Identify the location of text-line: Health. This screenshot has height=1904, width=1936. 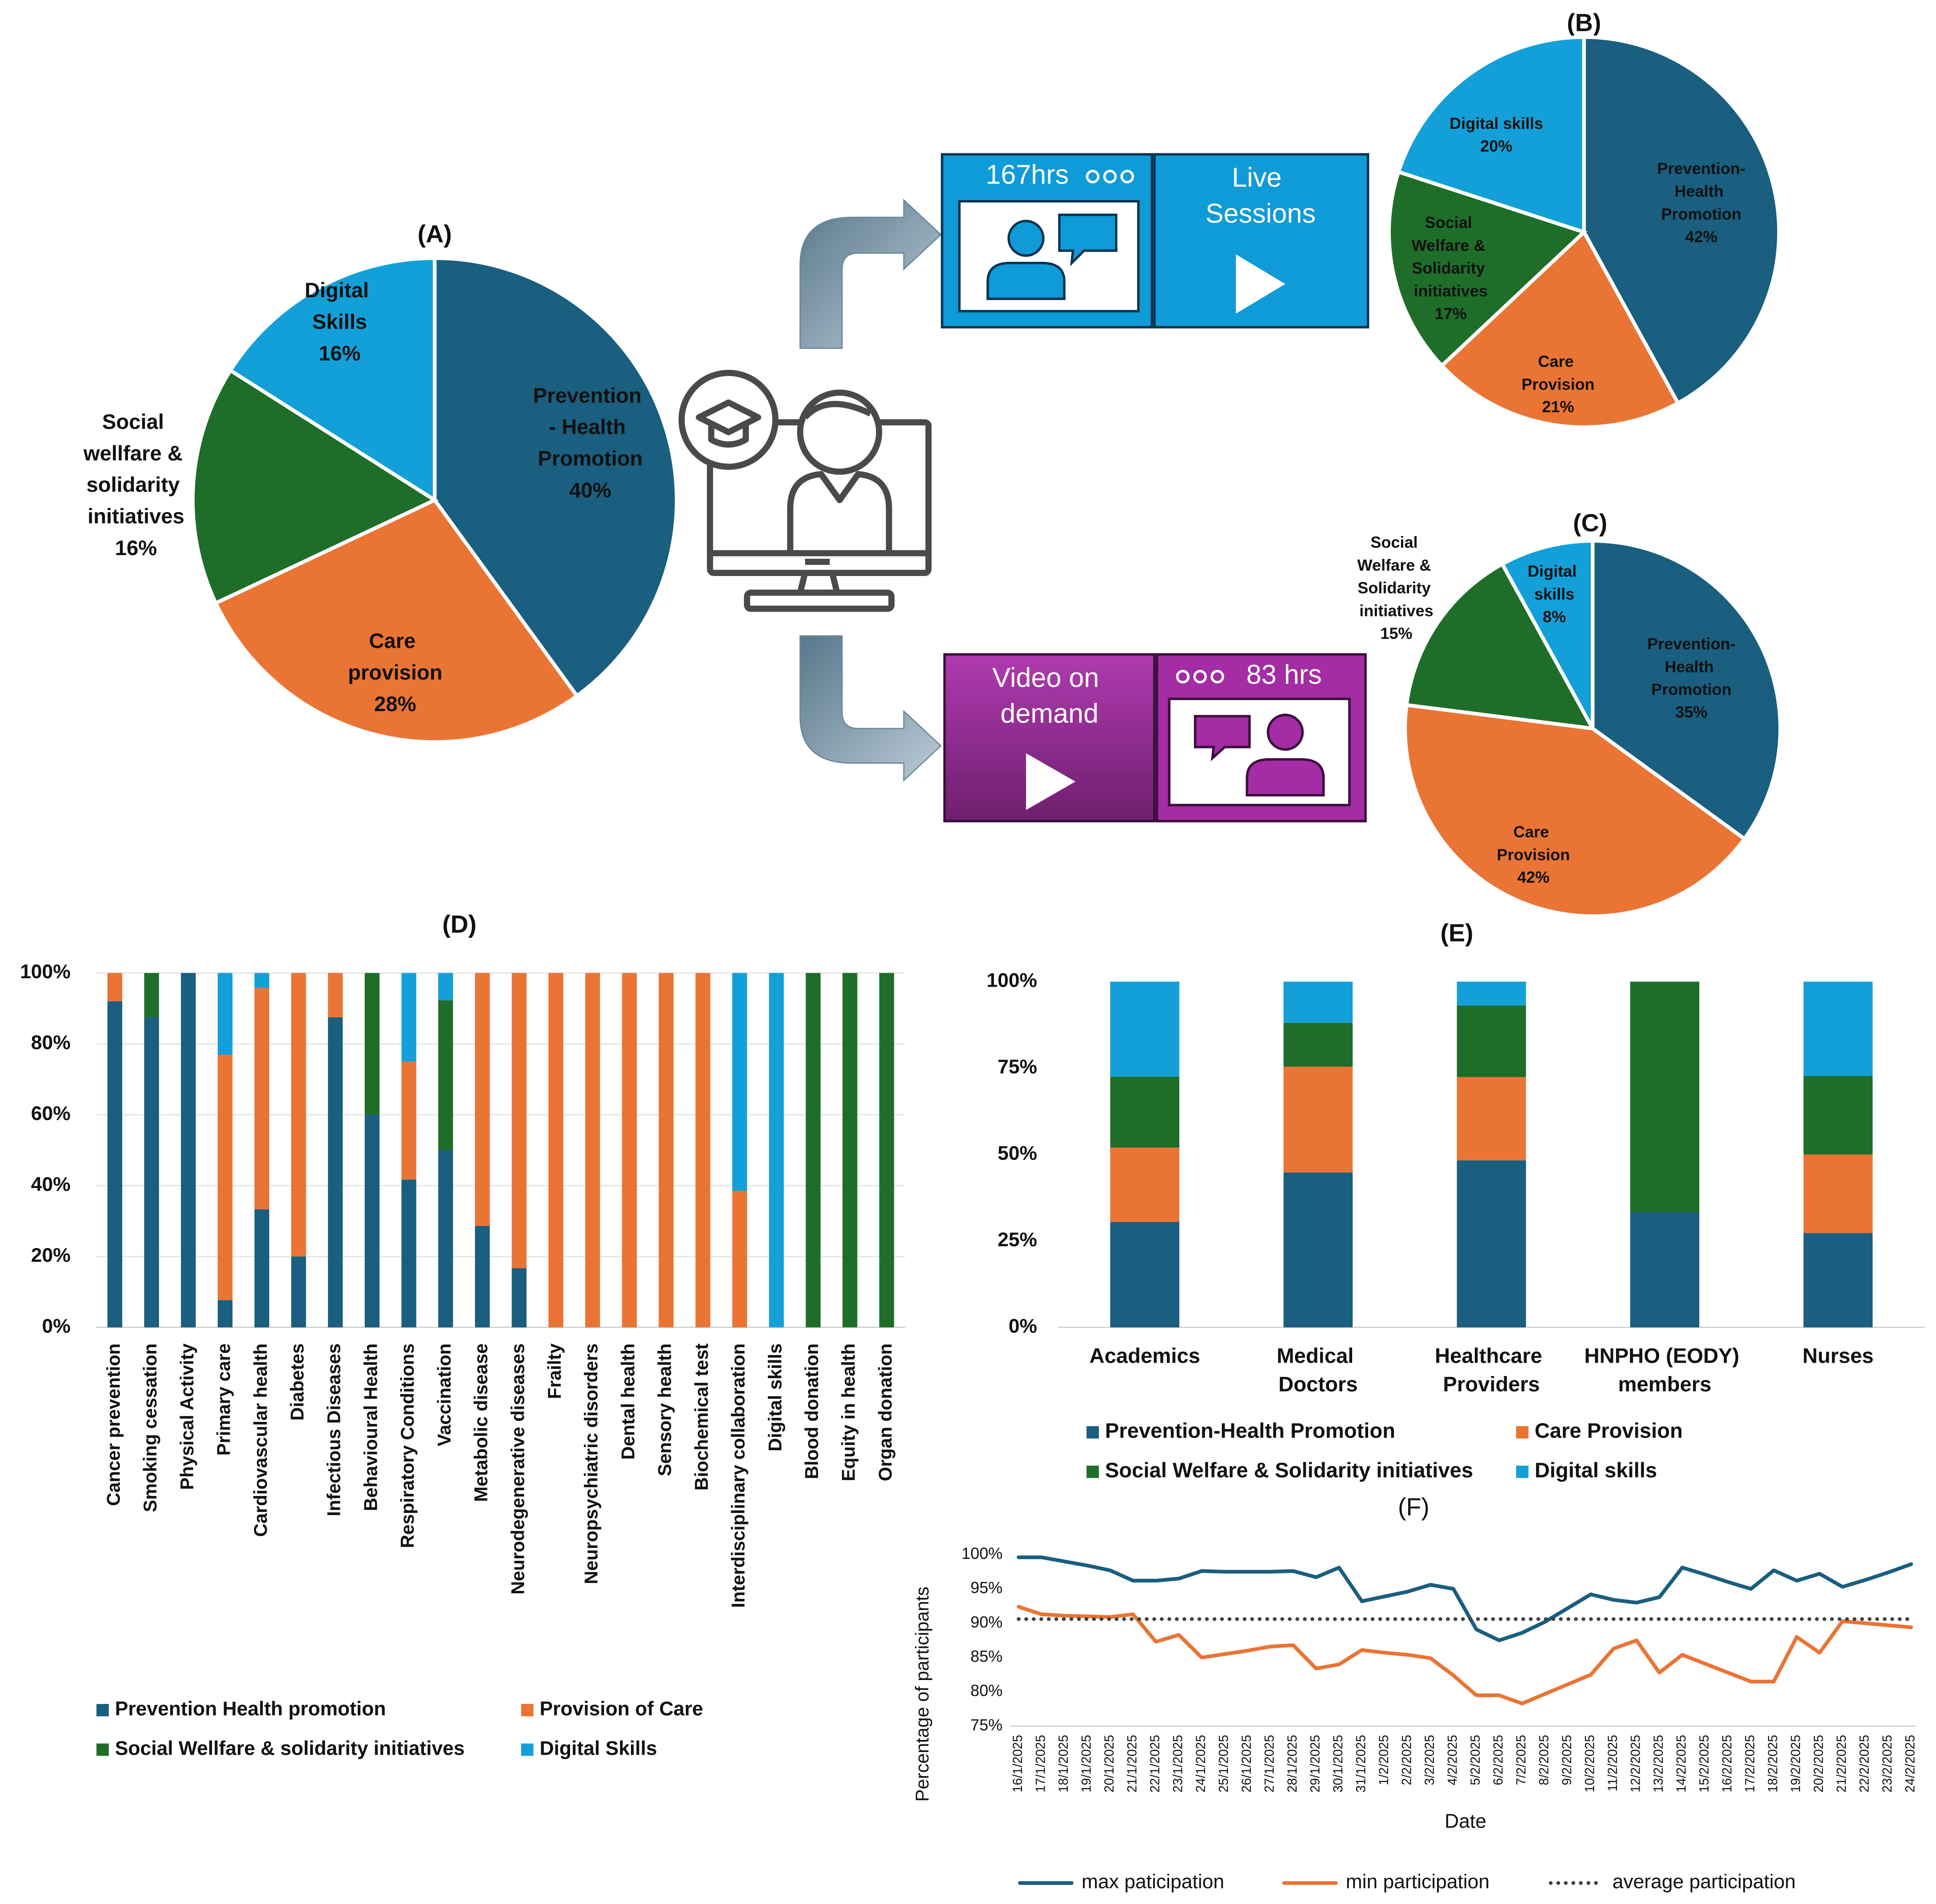
(1701, 191).